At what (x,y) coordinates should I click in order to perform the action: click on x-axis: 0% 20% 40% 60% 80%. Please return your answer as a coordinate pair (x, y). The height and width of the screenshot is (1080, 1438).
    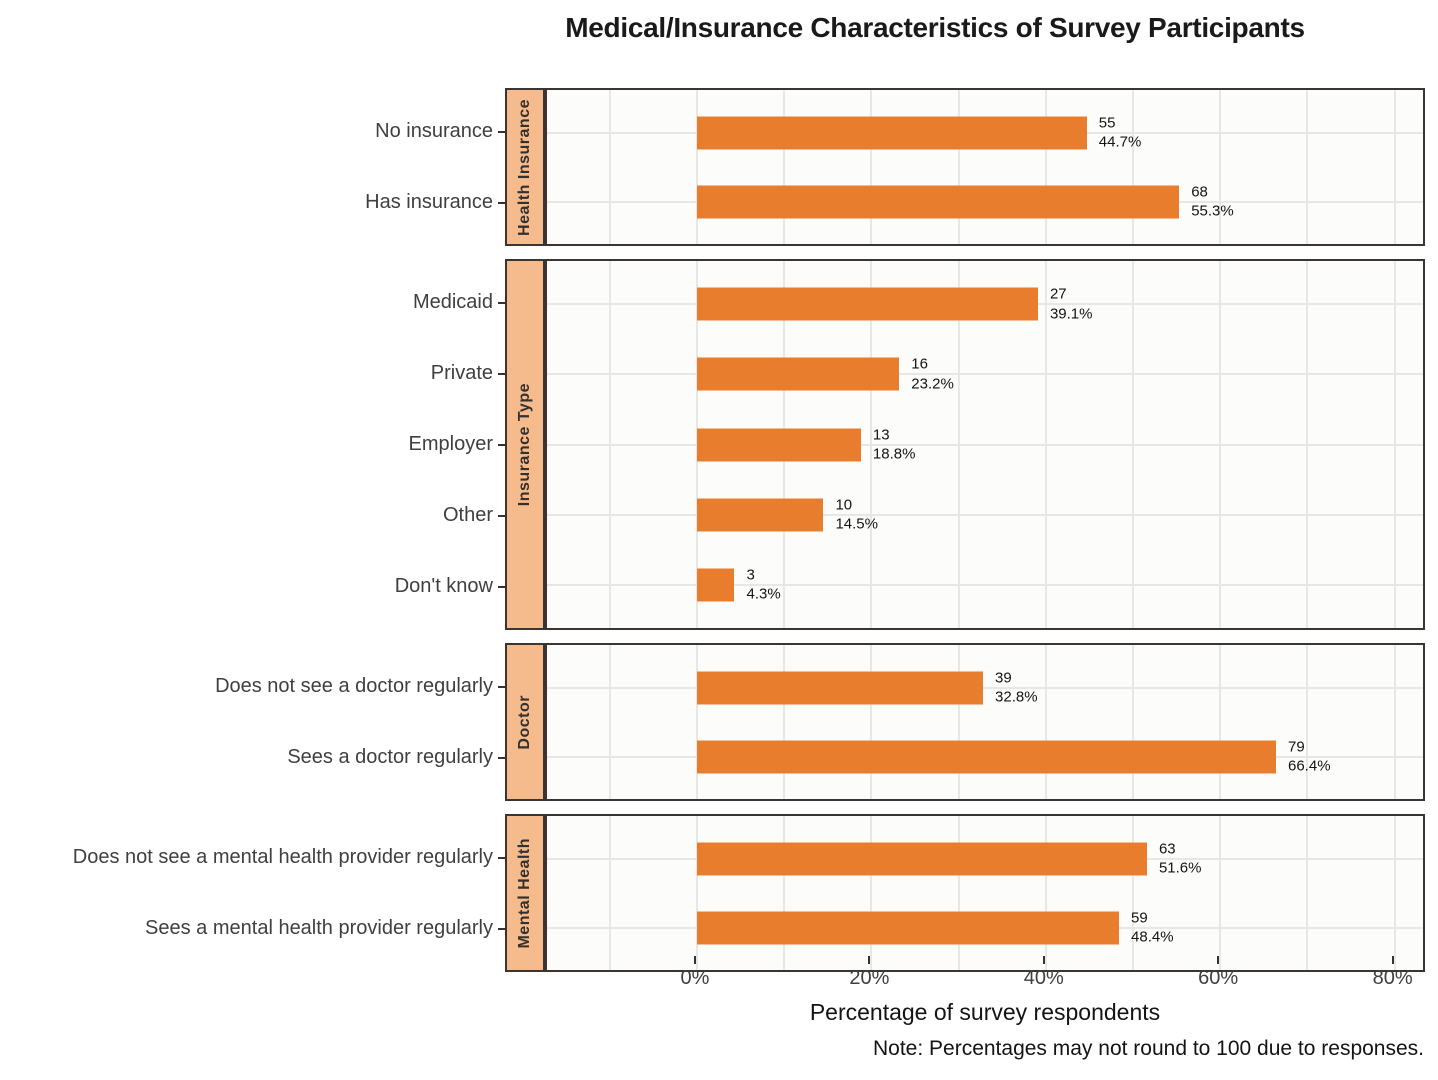
    Looking at the image, I should click on (985, 978).